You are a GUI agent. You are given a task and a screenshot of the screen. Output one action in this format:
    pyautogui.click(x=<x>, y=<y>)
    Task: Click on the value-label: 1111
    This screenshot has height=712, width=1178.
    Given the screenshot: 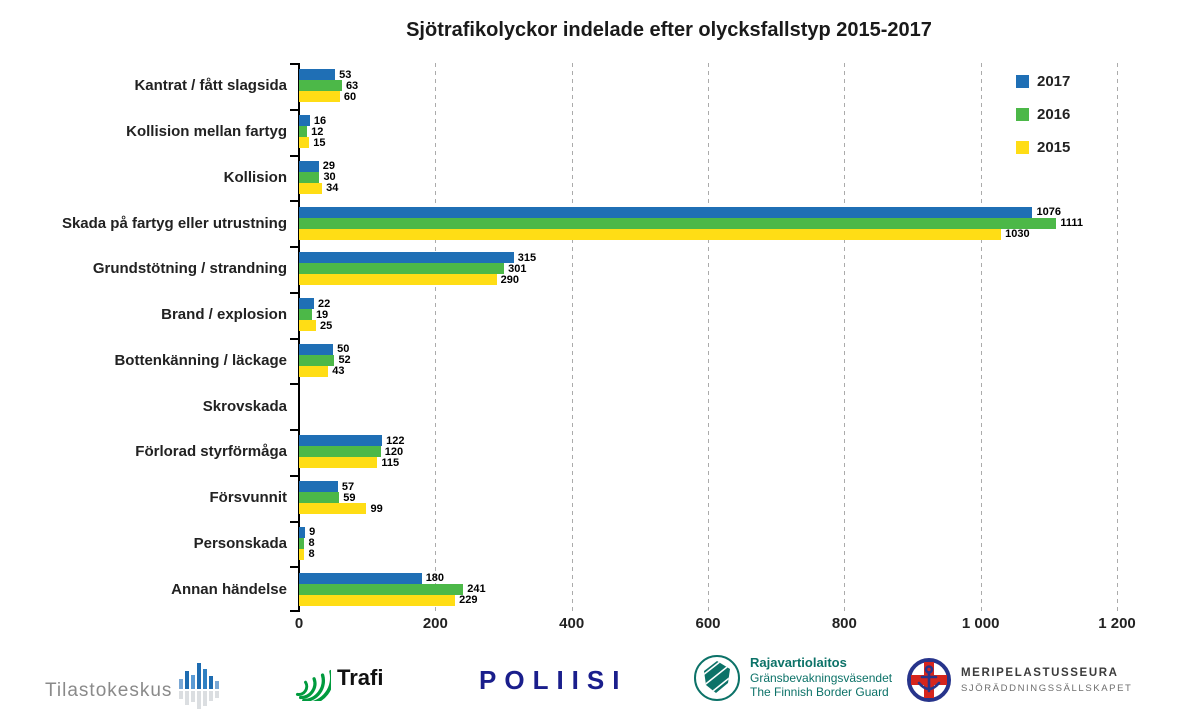 What is the action you would take?
    pyautogui.click(x=1071, y=223)
    